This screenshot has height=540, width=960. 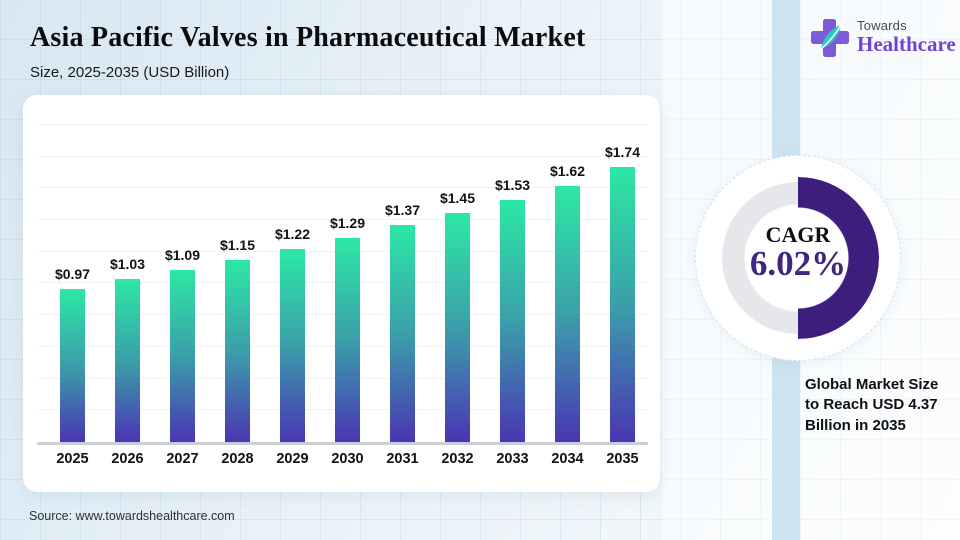 I want to click on x-tick-label: 2028, so click(x=237, y=459).